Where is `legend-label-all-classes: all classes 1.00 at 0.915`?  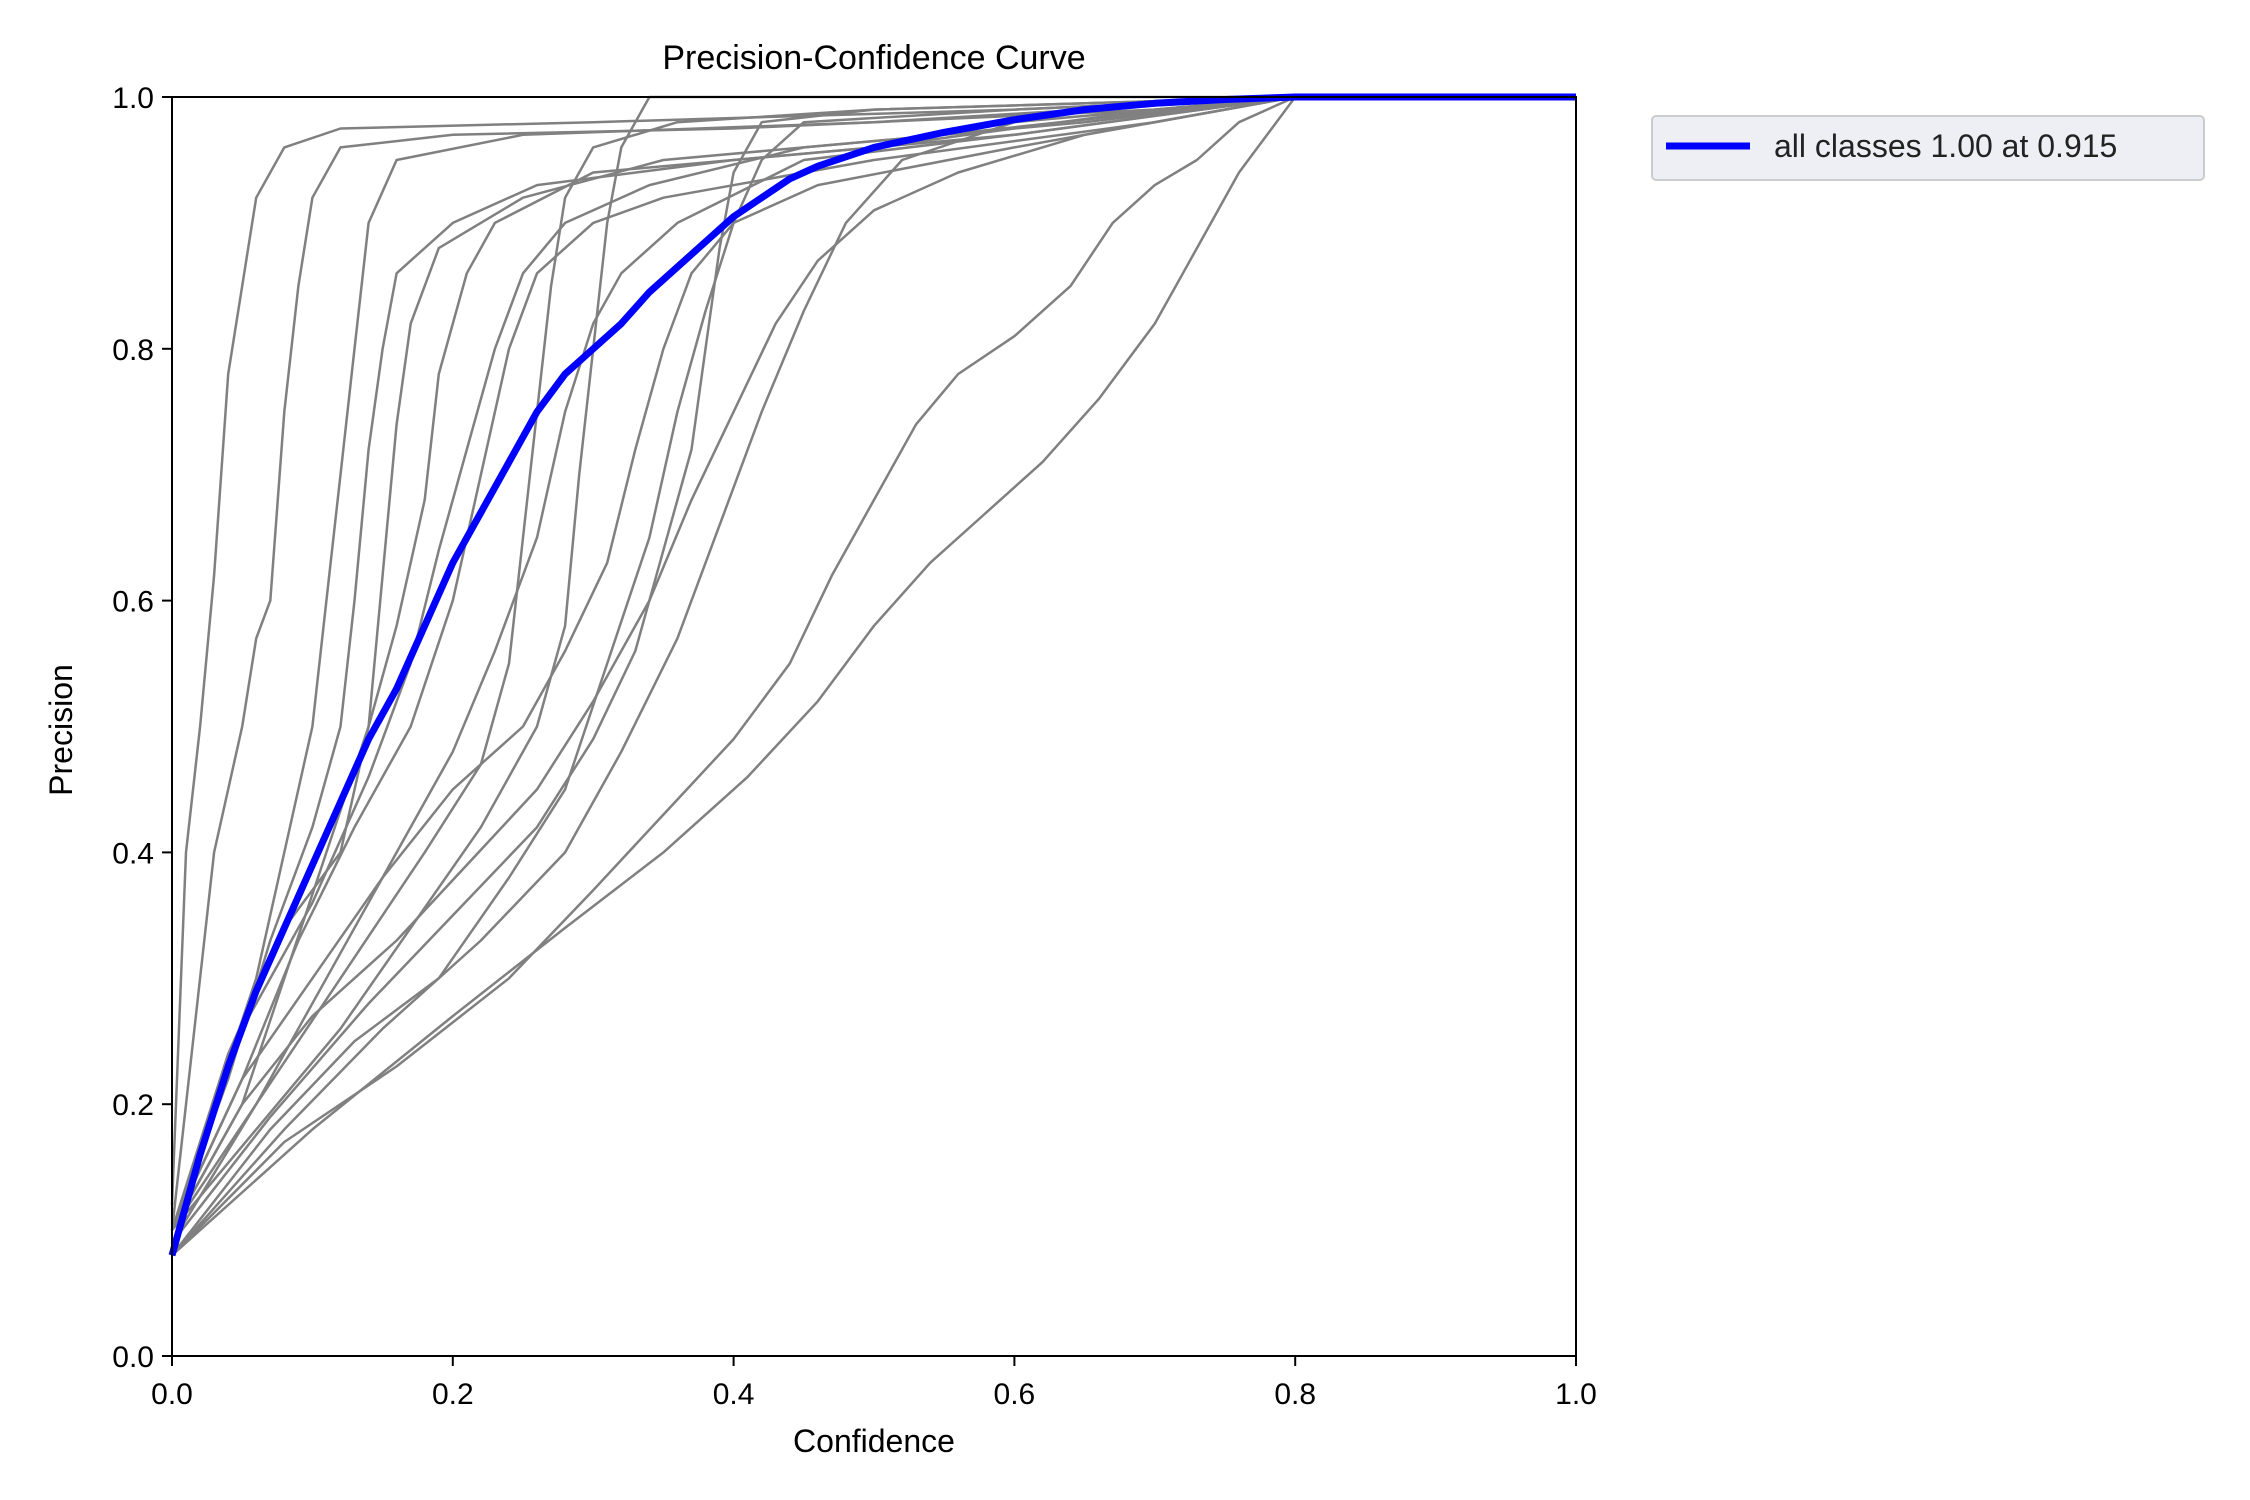
legend-label-all-classes: all classes 1.00 at 0.915 is located at coordinates (1945, 146).